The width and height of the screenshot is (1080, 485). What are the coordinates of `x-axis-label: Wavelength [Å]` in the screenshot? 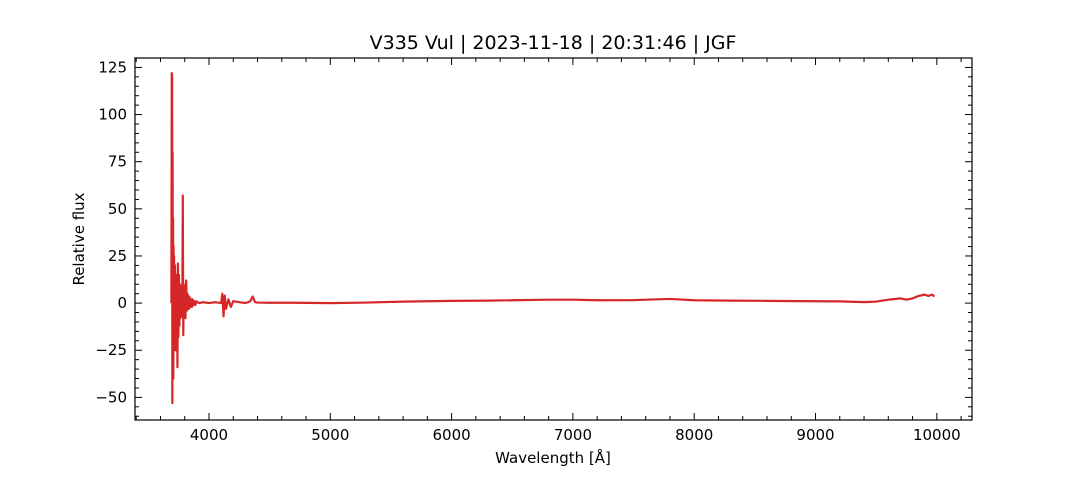 It's located at (553, 457).